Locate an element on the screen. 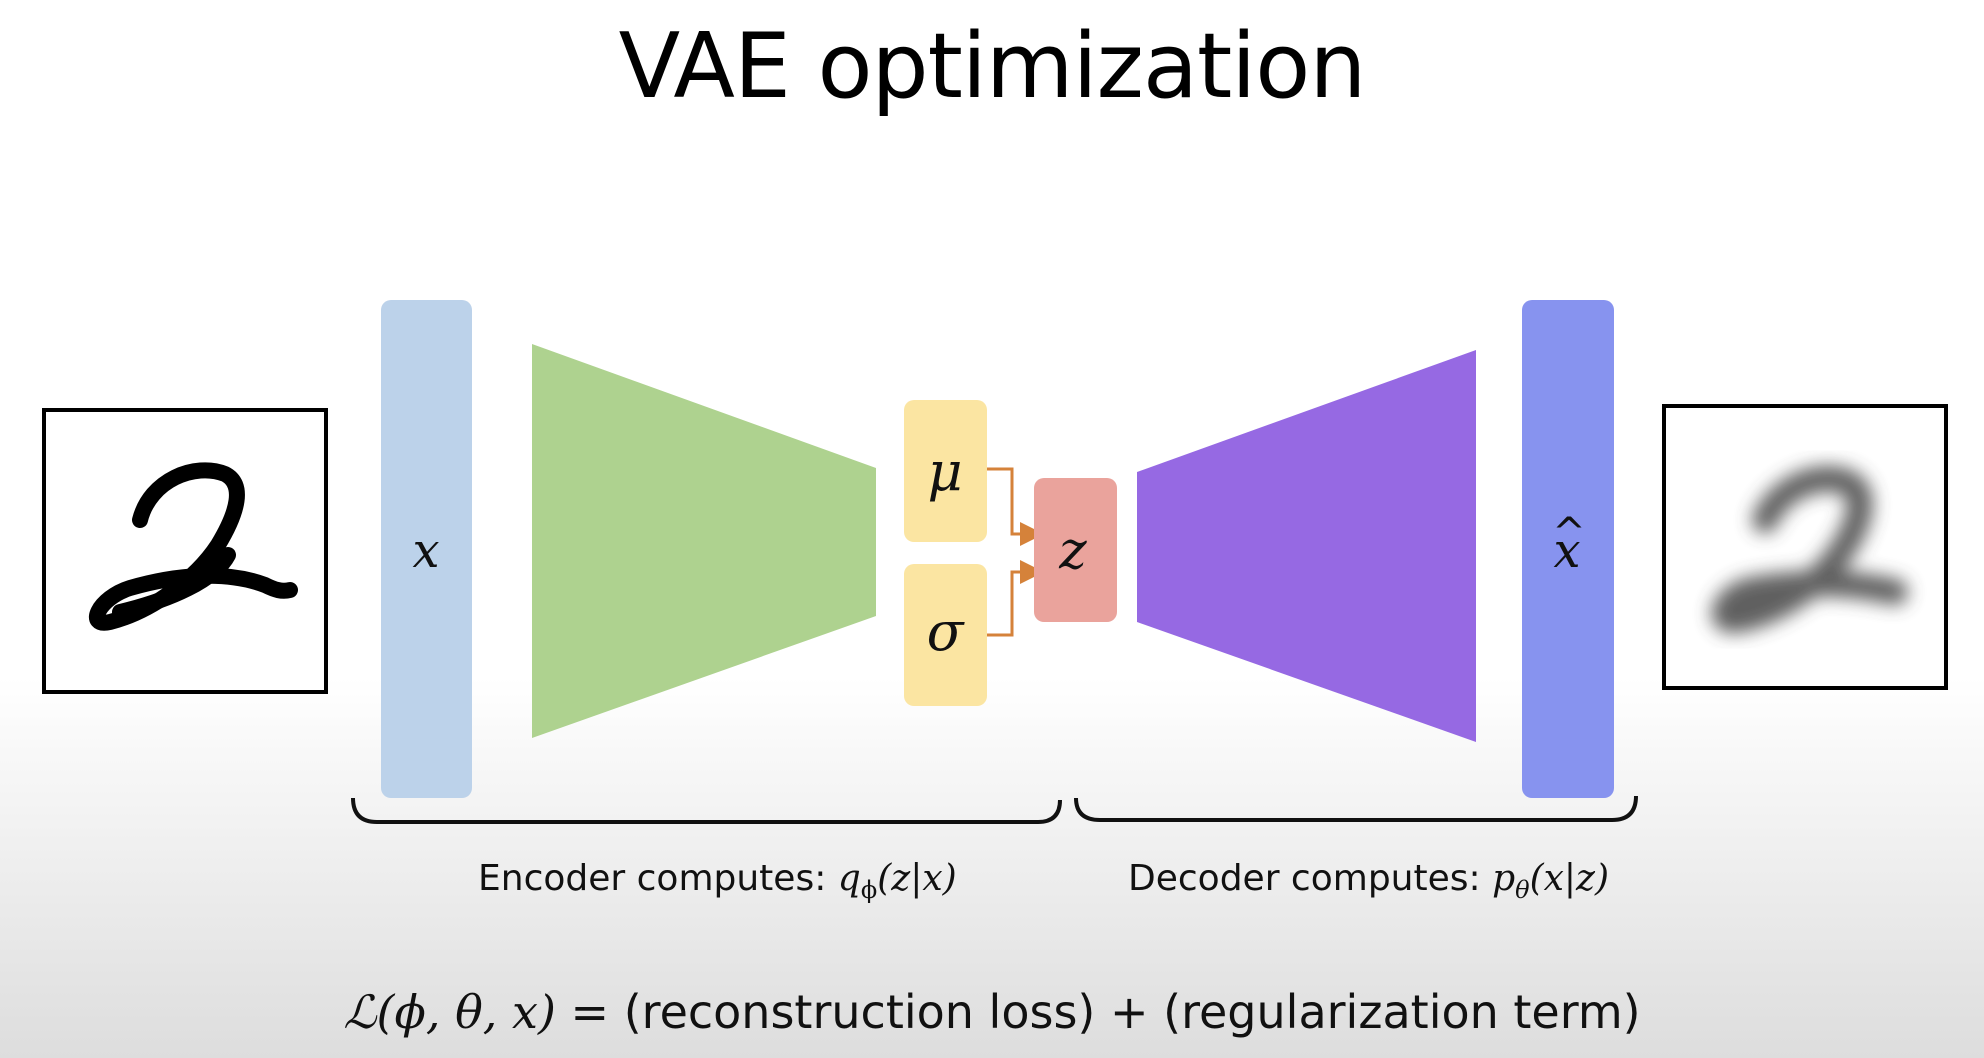 The width and height of the screenshot is (1984, 1058). loss-args: (ϕ, θ, x) is located at coordinates (466, 1012).